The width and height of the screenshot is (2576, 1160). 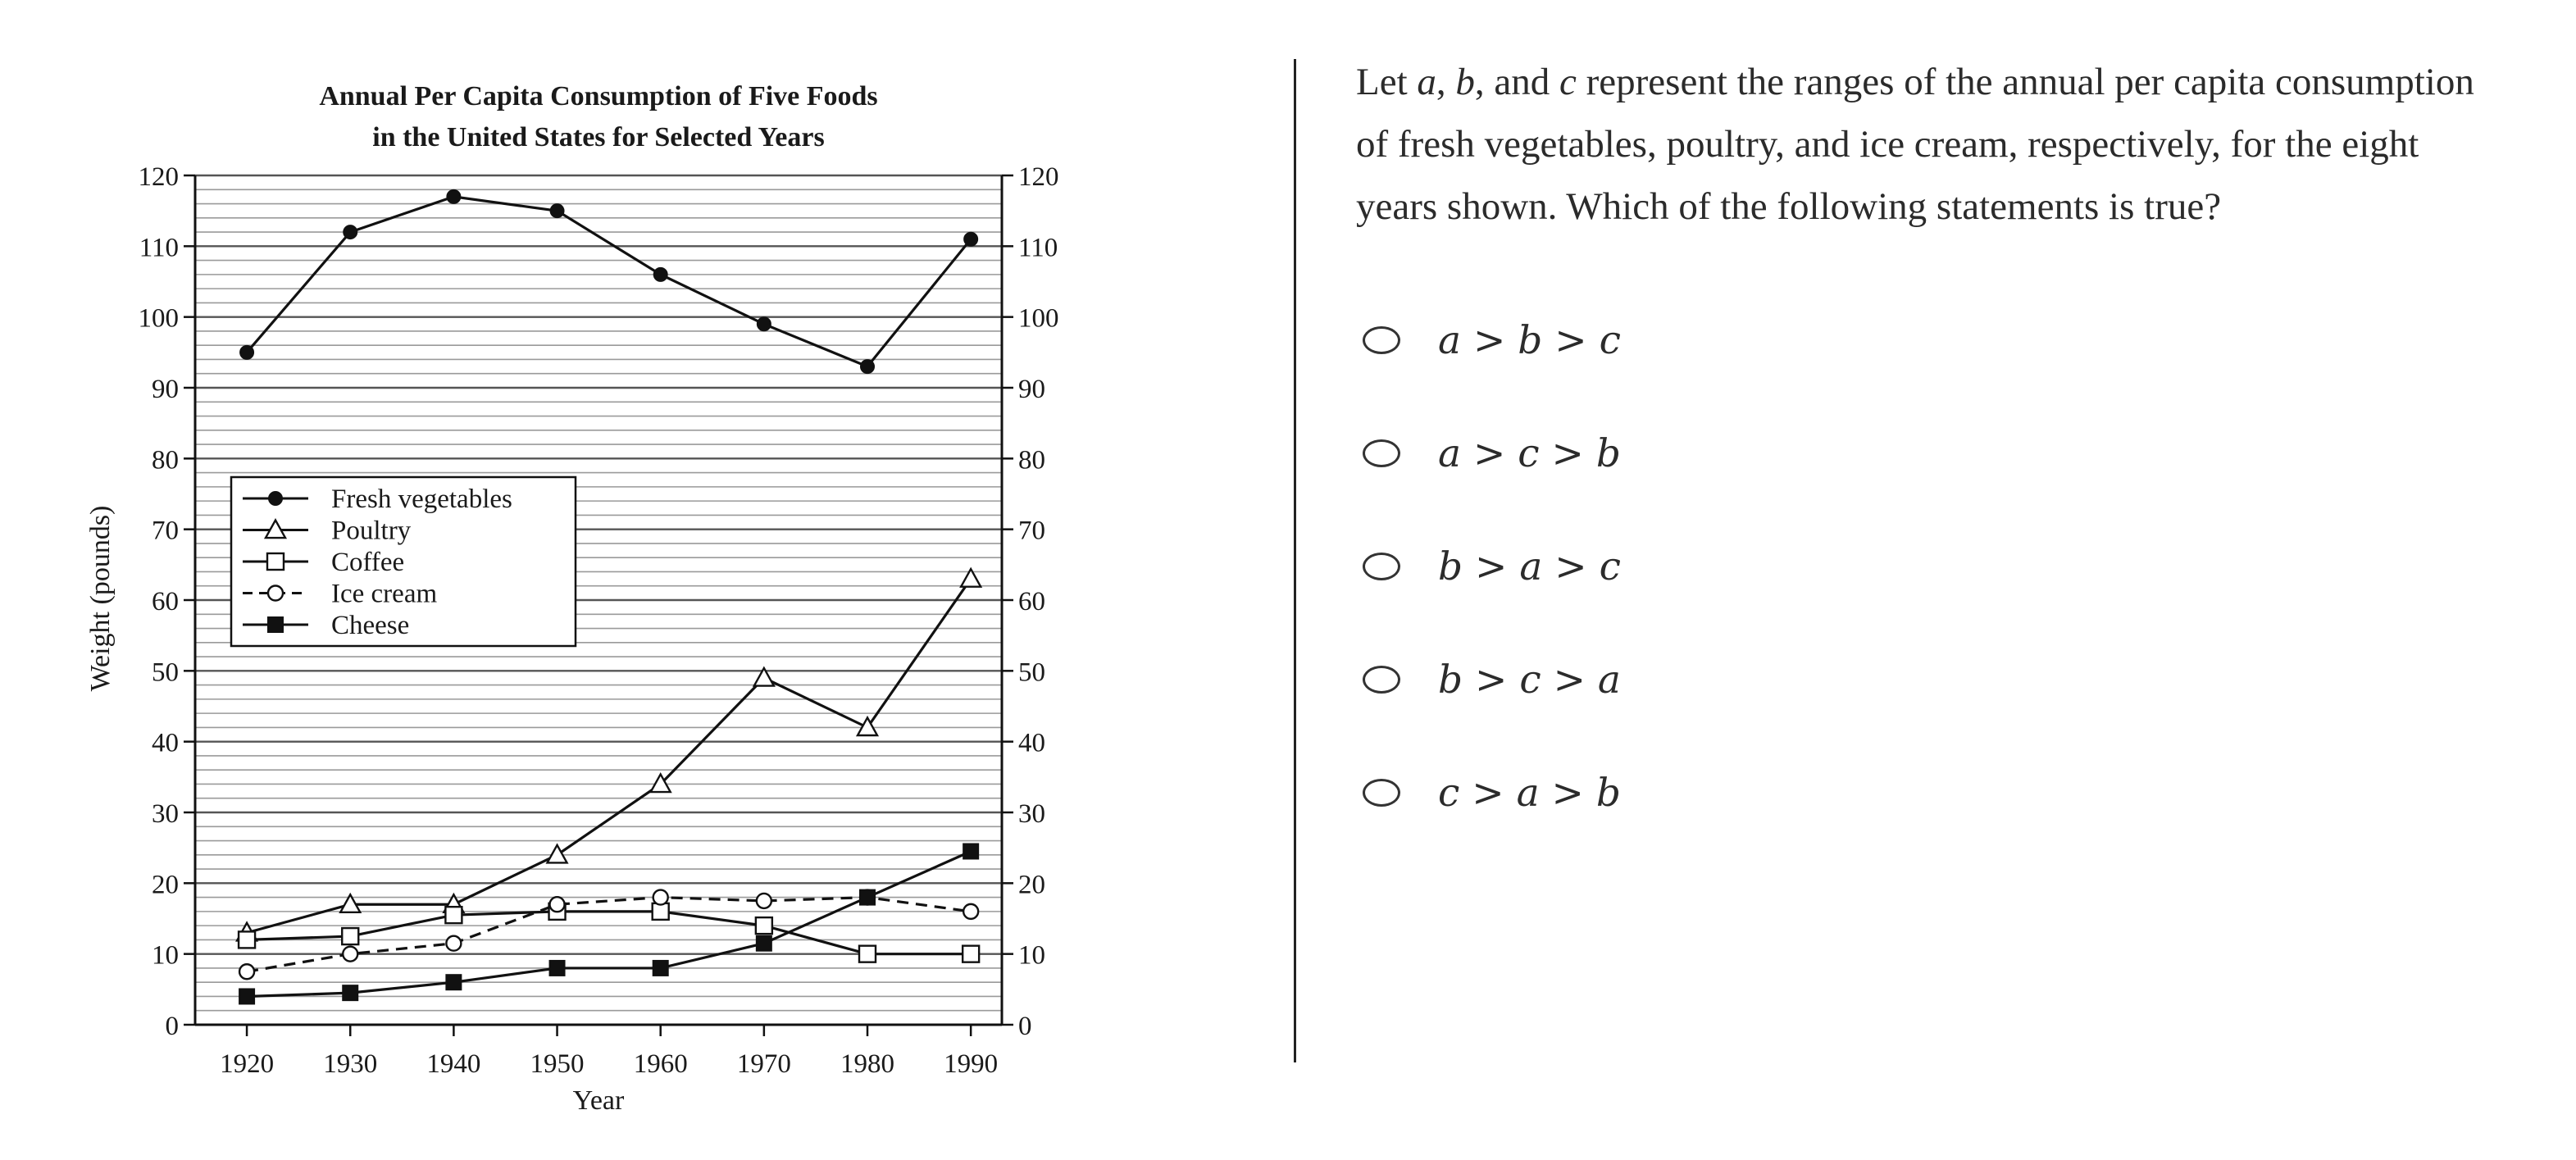 What do you see at coordinates (159, 248) in the screenshot?
I see `y-tick-label-left: 110` at bounding box center [159, 248].